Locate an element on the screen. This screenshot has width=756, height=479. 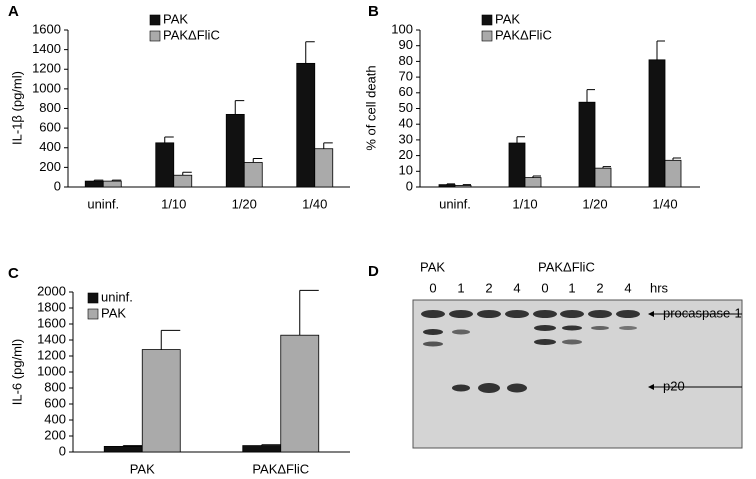
y-axis-label: IL-6 (pg/ml) is located at coordinates (16, 372).